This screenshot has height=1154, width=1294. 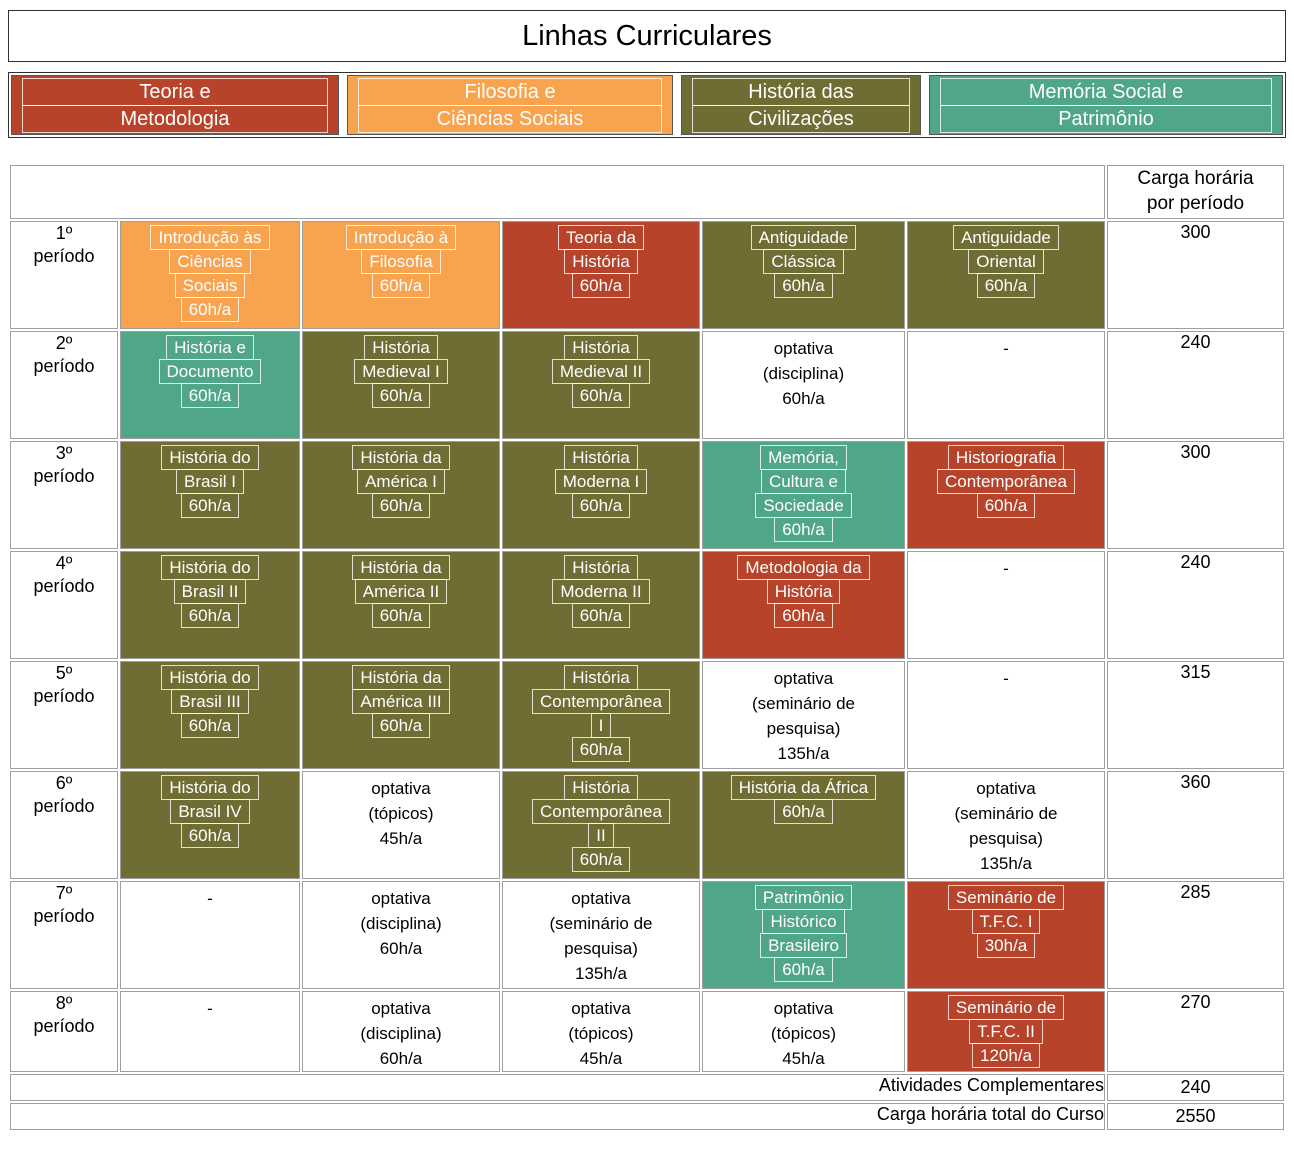 What do you see at coordinates (801, 118) in the screenshot?
I see `text-line: Civilizações` at bounding box center [801, 118].